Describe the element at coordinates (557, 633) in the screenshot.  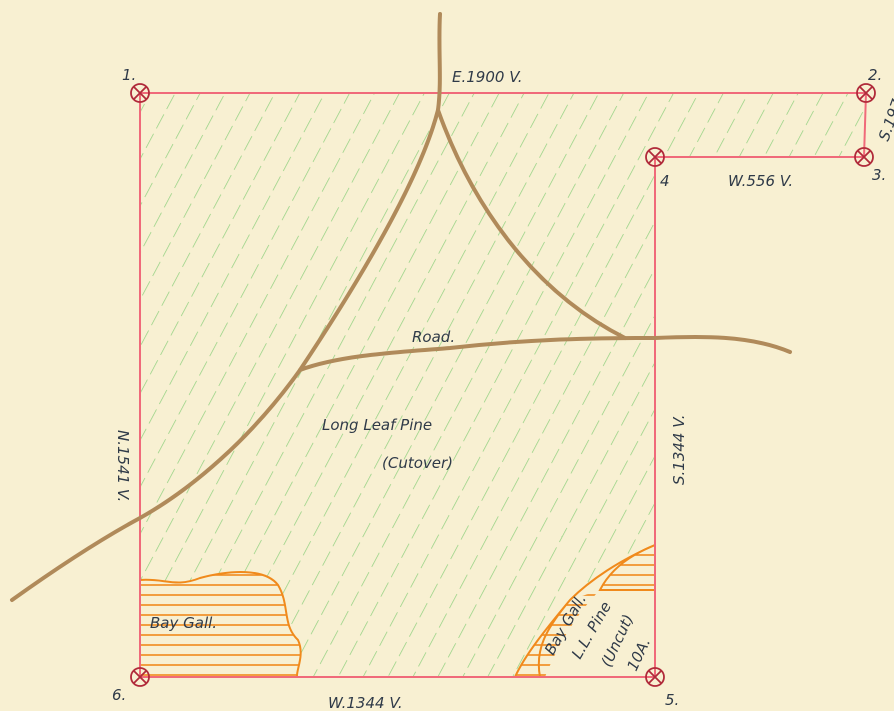
I see `bay-gall-right-lower` at that location.